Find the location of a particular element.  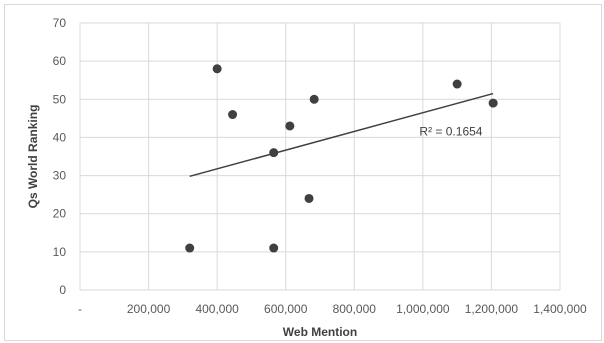

y-tick-label: 40 is located at coordinates (60, 137).